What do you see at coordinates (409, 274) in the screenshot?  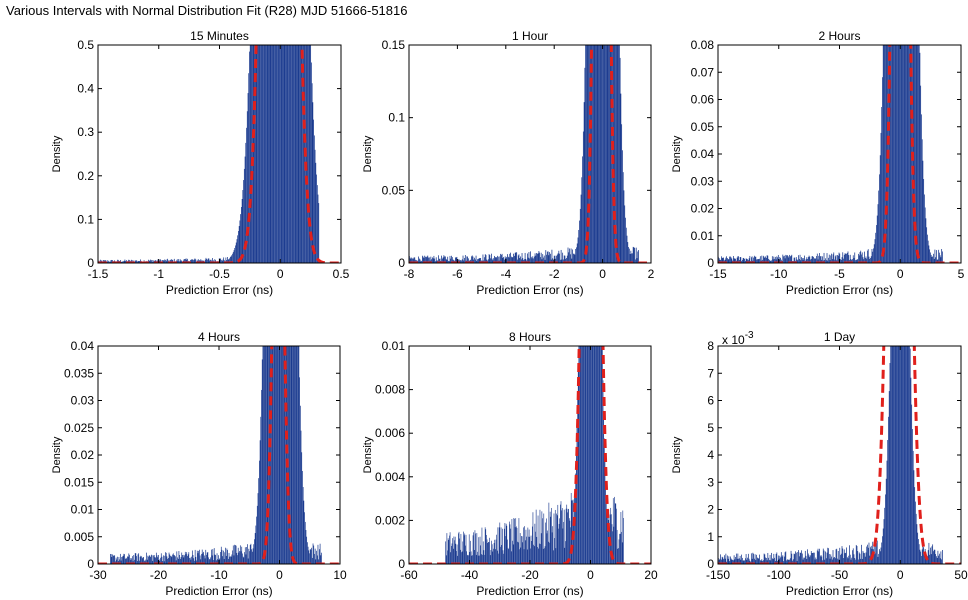 I see `x-tick-label: -8` at bounding box center [409, 274].